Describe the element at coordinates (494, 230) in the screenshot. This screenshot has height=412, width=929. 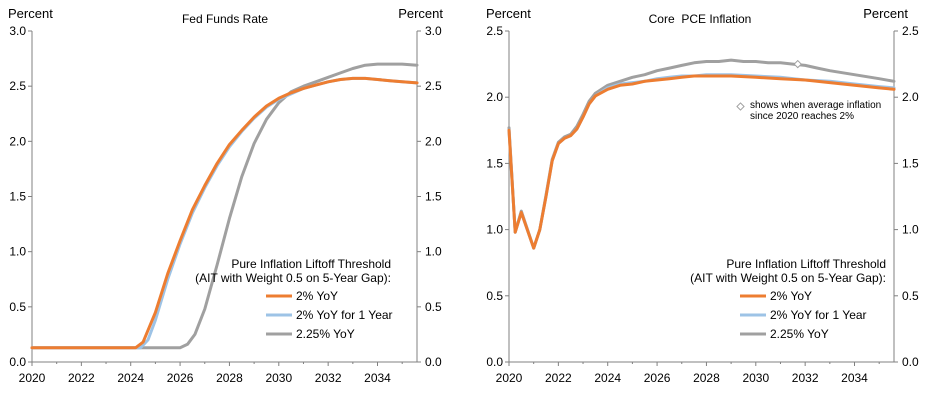
I see `core-pce-ytick-label-left: 1.0` at that location.